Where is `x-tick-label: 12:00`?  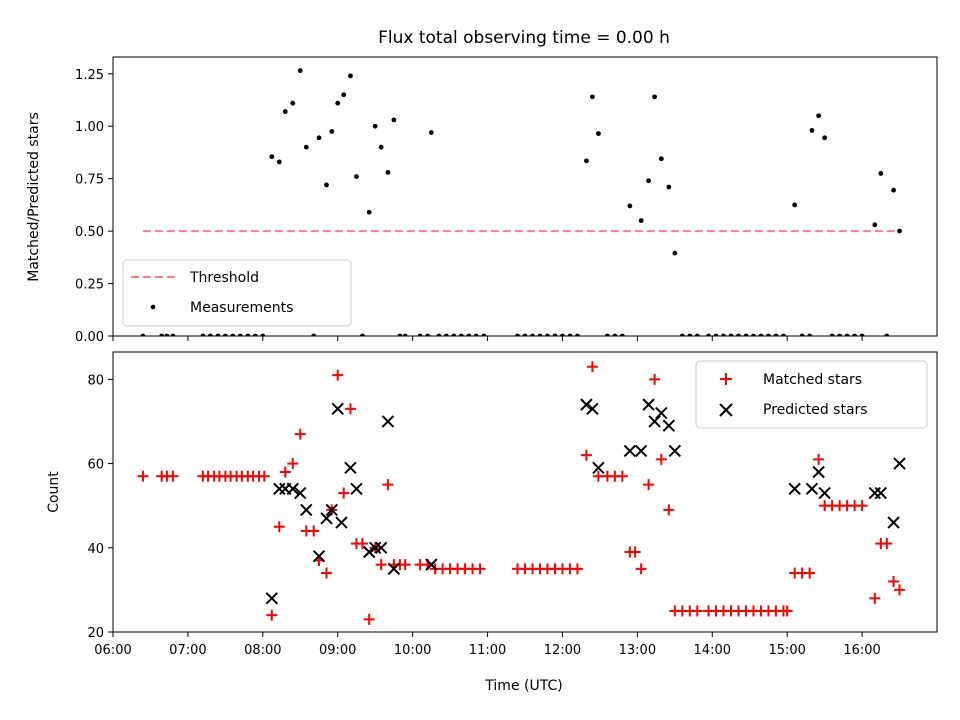
x-tick-label: 12:00 is located at coordinates (562, 650).